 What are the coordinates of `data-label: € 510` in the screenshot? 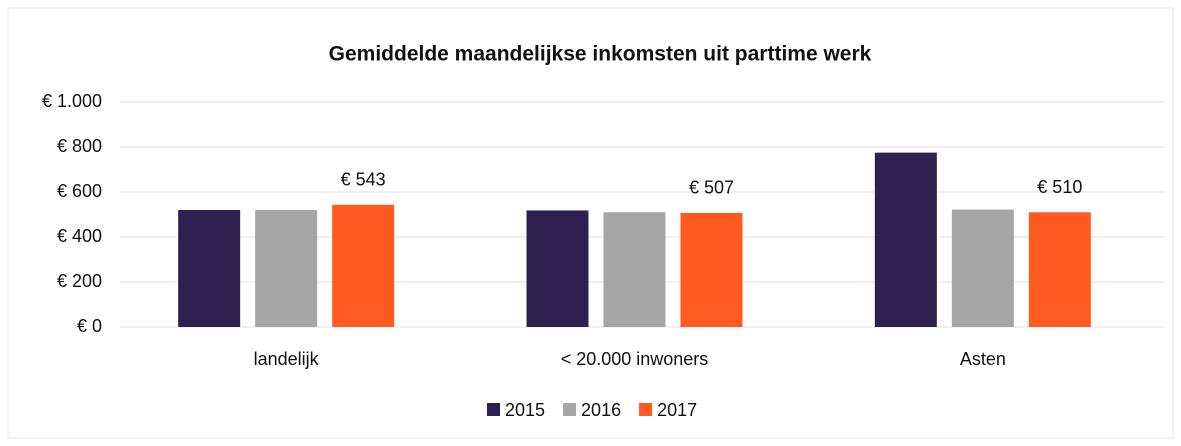 It's located at (1059, 187).